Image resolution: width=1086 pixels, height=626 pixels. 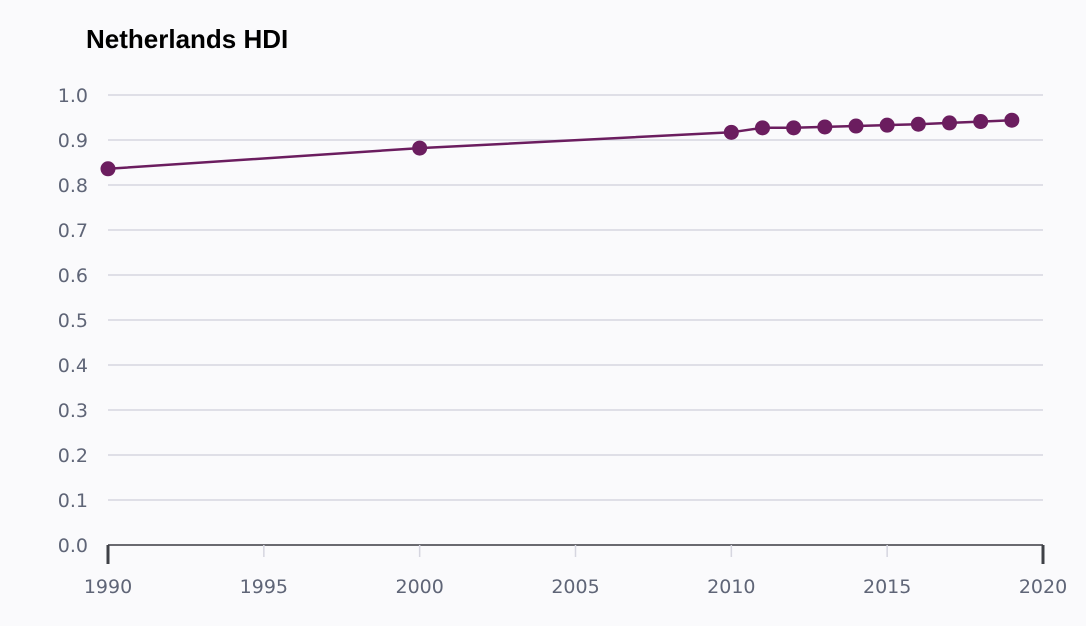 I want to click on chart-title: Netherlands HDI, so click(x=187, y=39).